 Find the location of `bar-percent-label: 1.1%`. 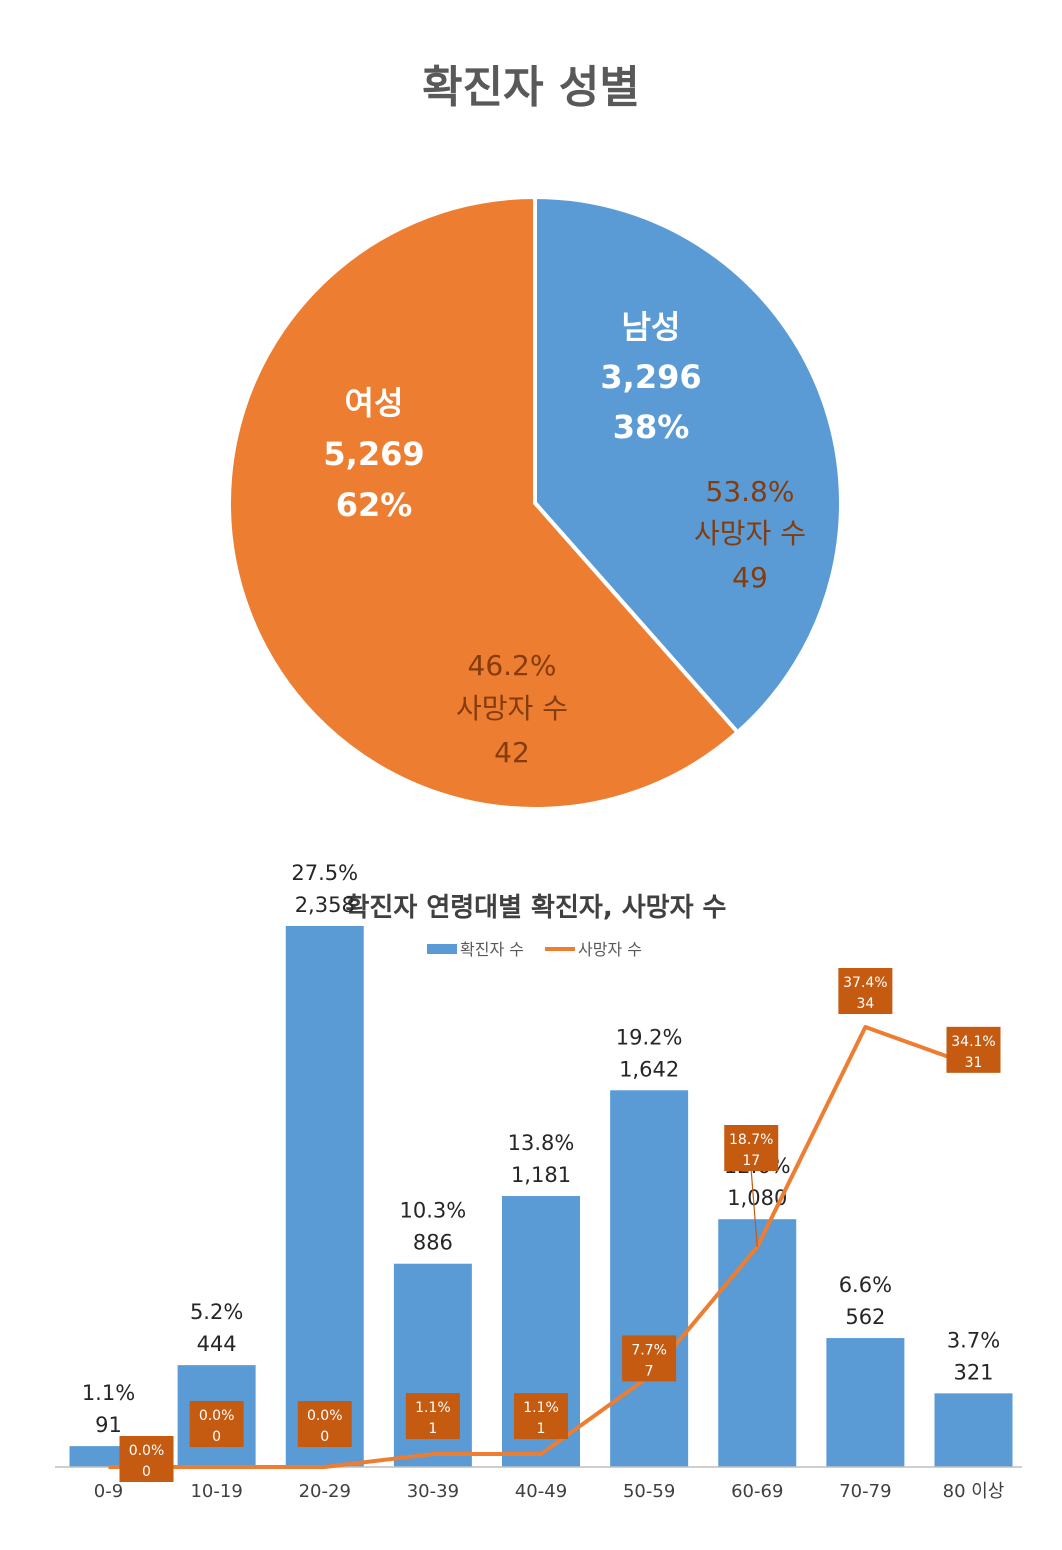

bar-percent-label: 1.1% is located at coordinates (108, 1393).